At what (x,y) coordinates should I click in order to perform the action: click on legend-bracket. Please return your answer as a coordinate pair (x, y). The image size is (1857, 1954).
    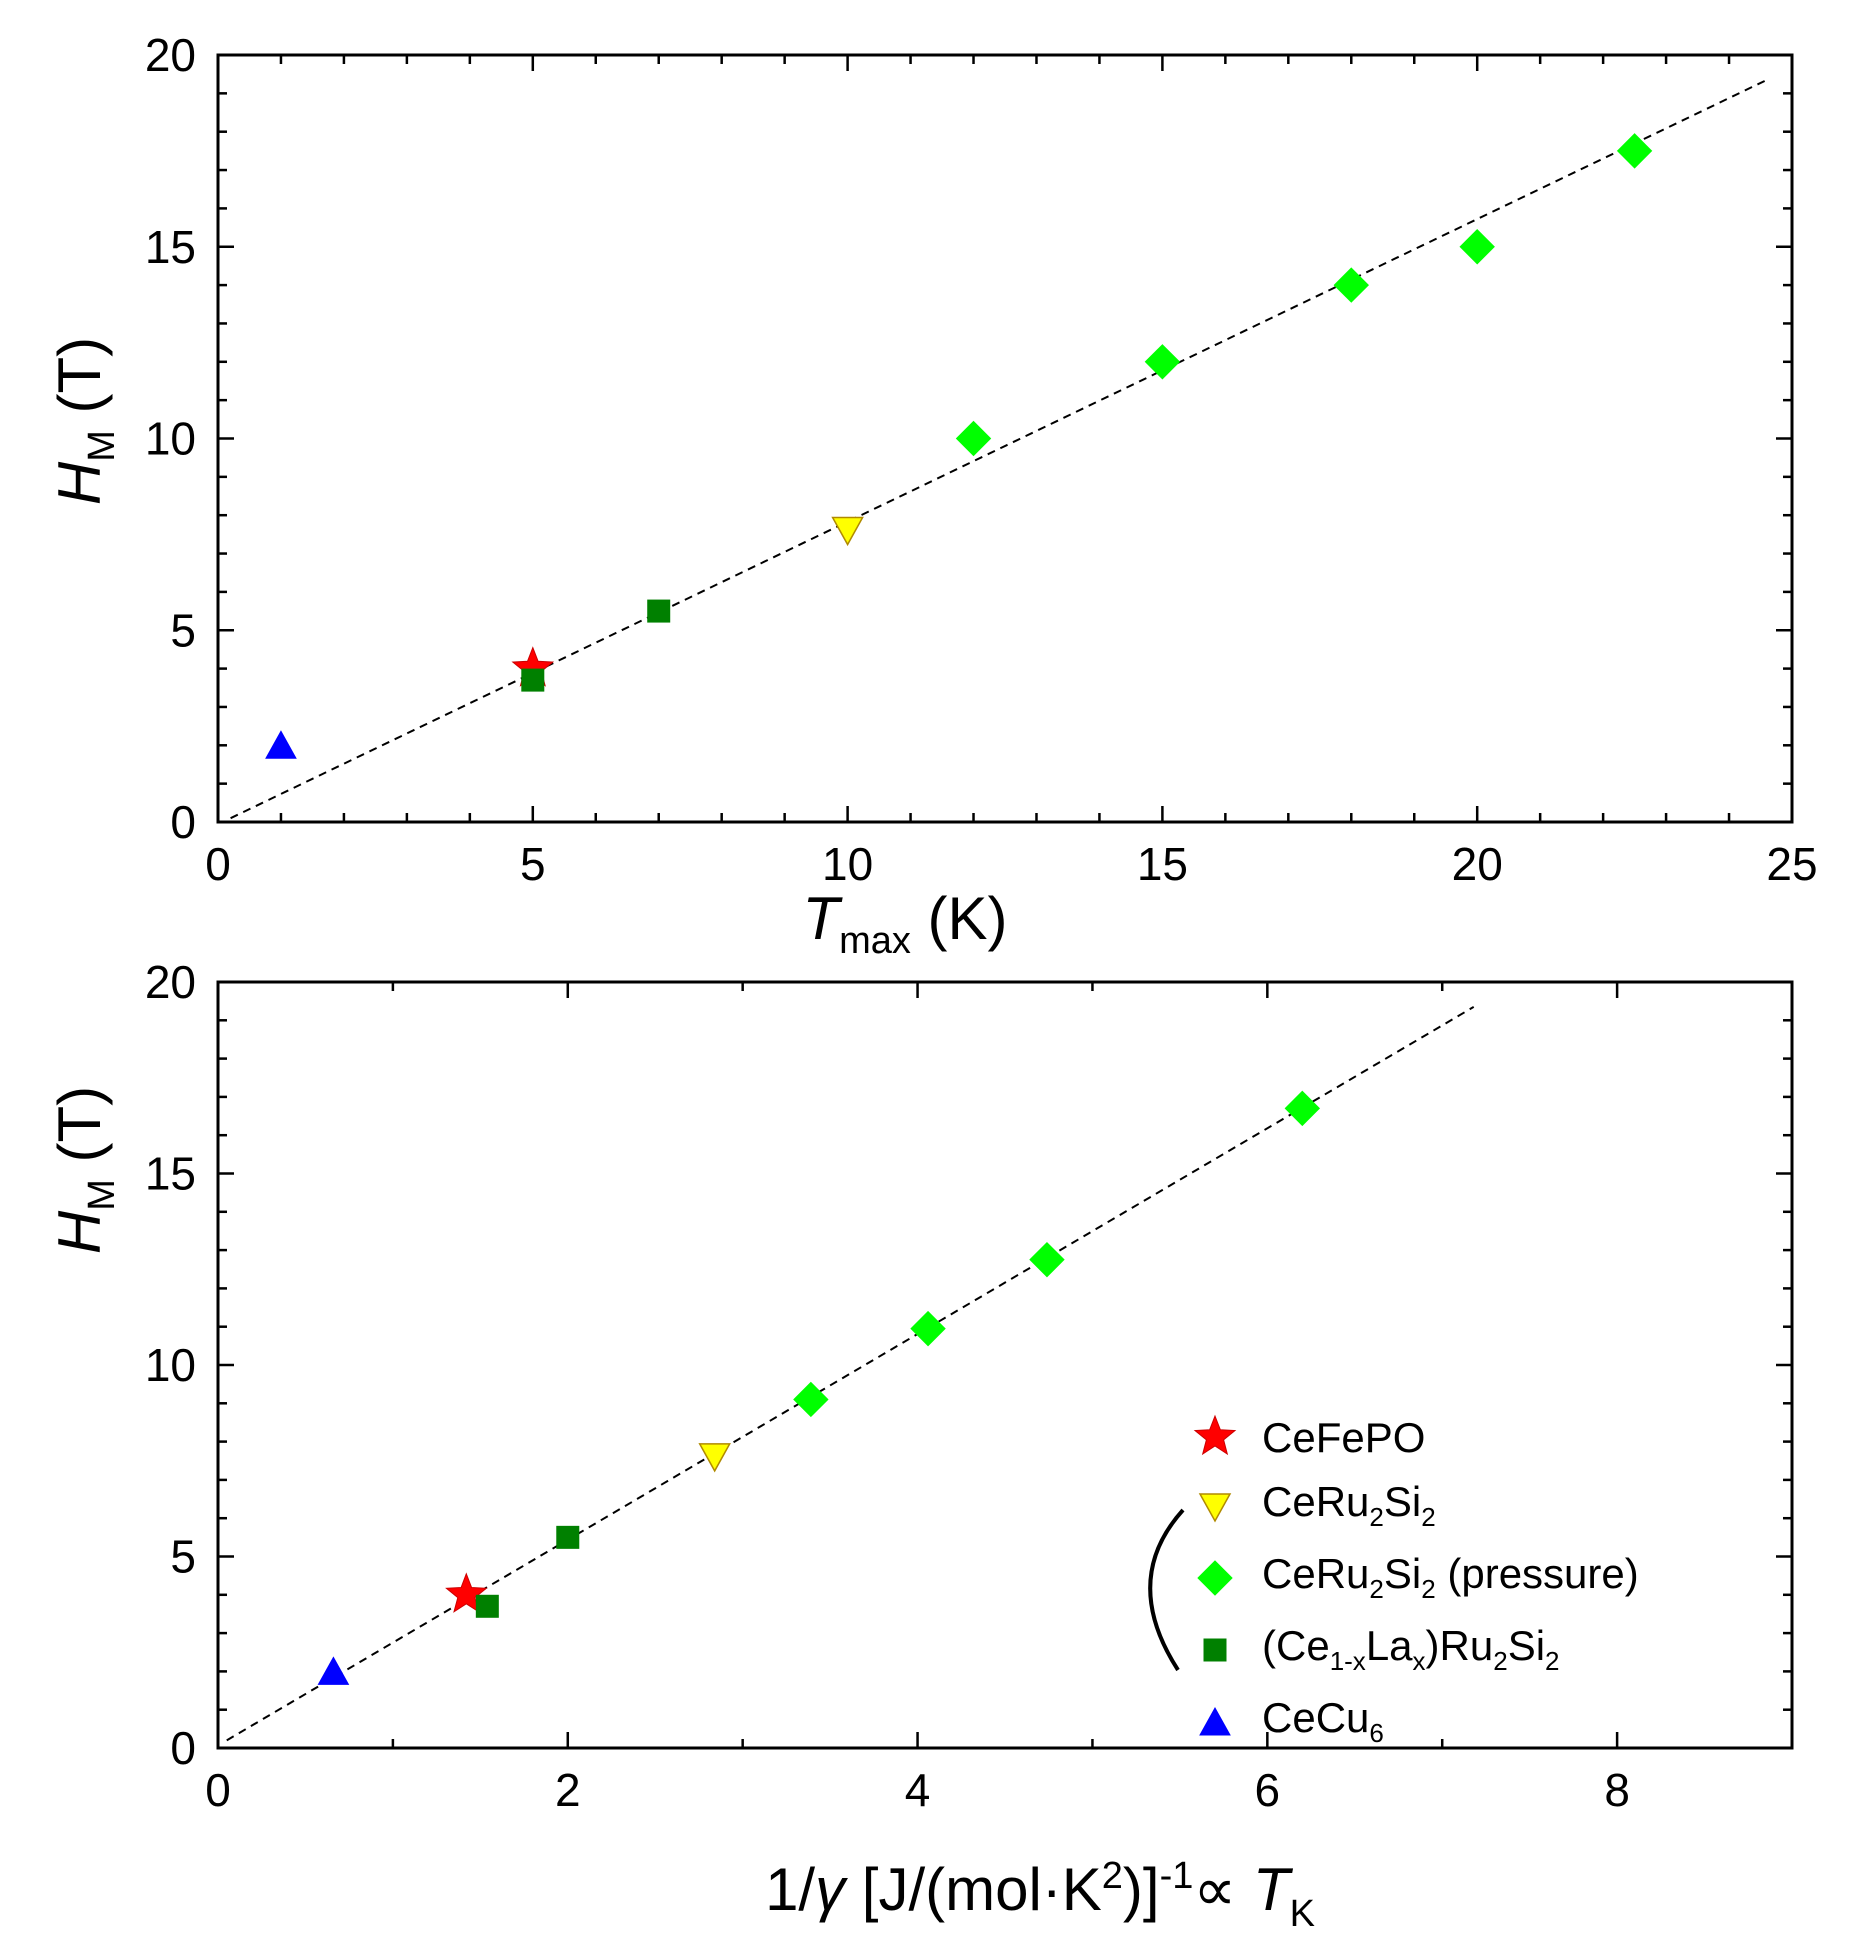
    Looking at the image, I should click on (1166, 1590).